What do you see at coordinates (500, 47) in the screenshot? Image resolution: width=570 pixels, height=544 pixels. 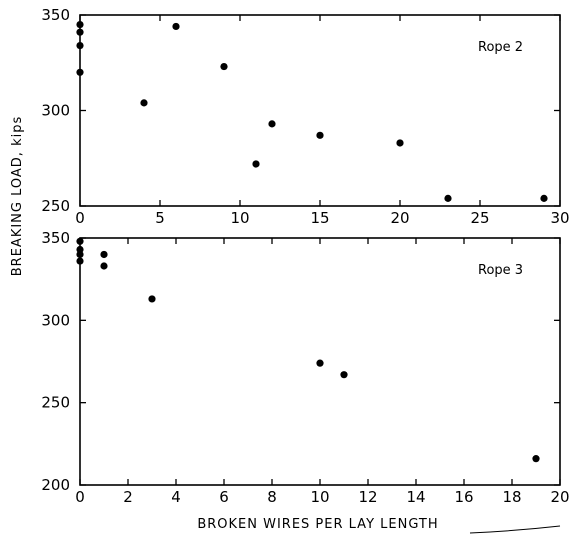 I see `rope-1-label: Rope 2` at bounding box center [500, 47].